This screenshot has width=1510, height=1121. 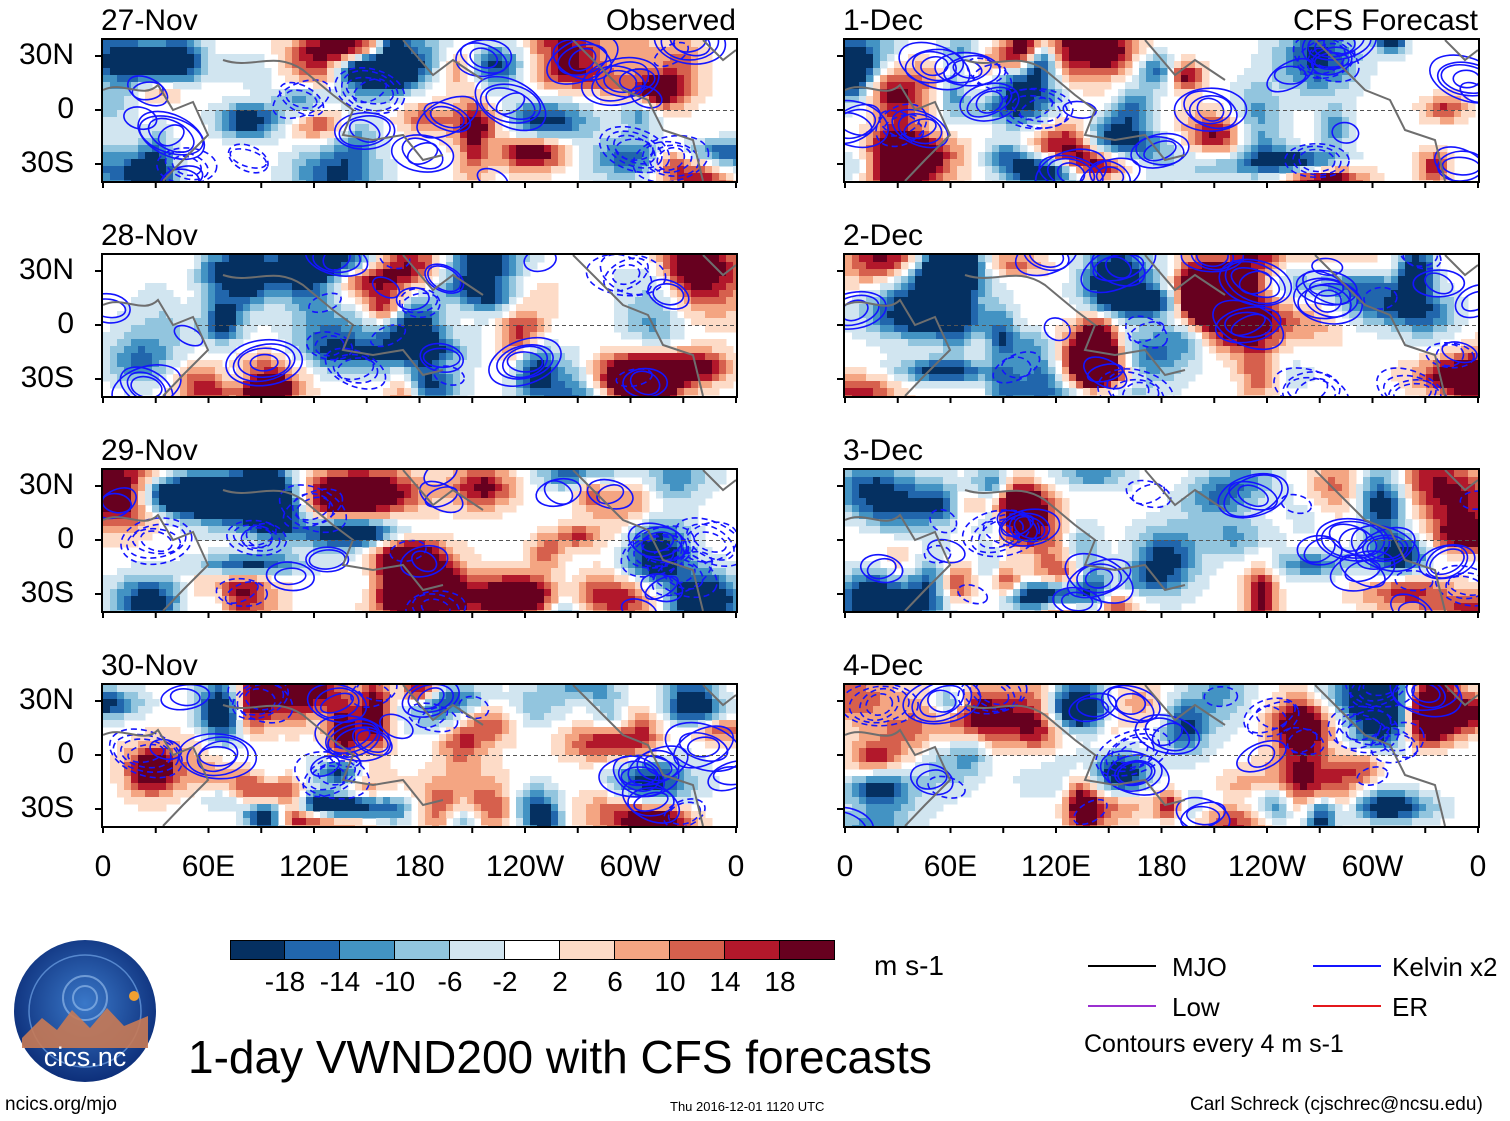 What do you see at coordinates (747, 1106) in the screenshot?
I see `footer-timestamp: Thu 2016-12-01 1120 UTC` at bounding box center [747, 1106].